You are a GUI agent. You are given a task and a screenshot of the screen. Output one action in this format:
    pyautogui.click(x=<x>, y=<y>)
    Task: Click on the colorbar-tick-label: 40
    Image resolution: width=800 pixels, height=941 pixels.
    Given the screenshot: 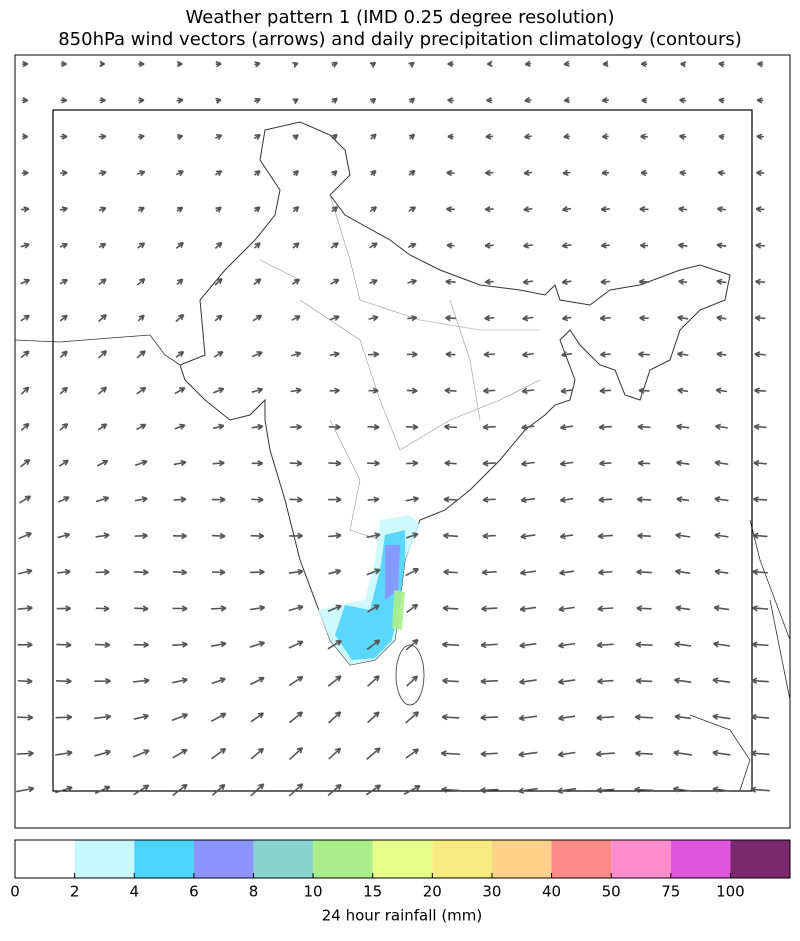 What is the action you would take?
    pyautogui.click(x=551, y=892)
    